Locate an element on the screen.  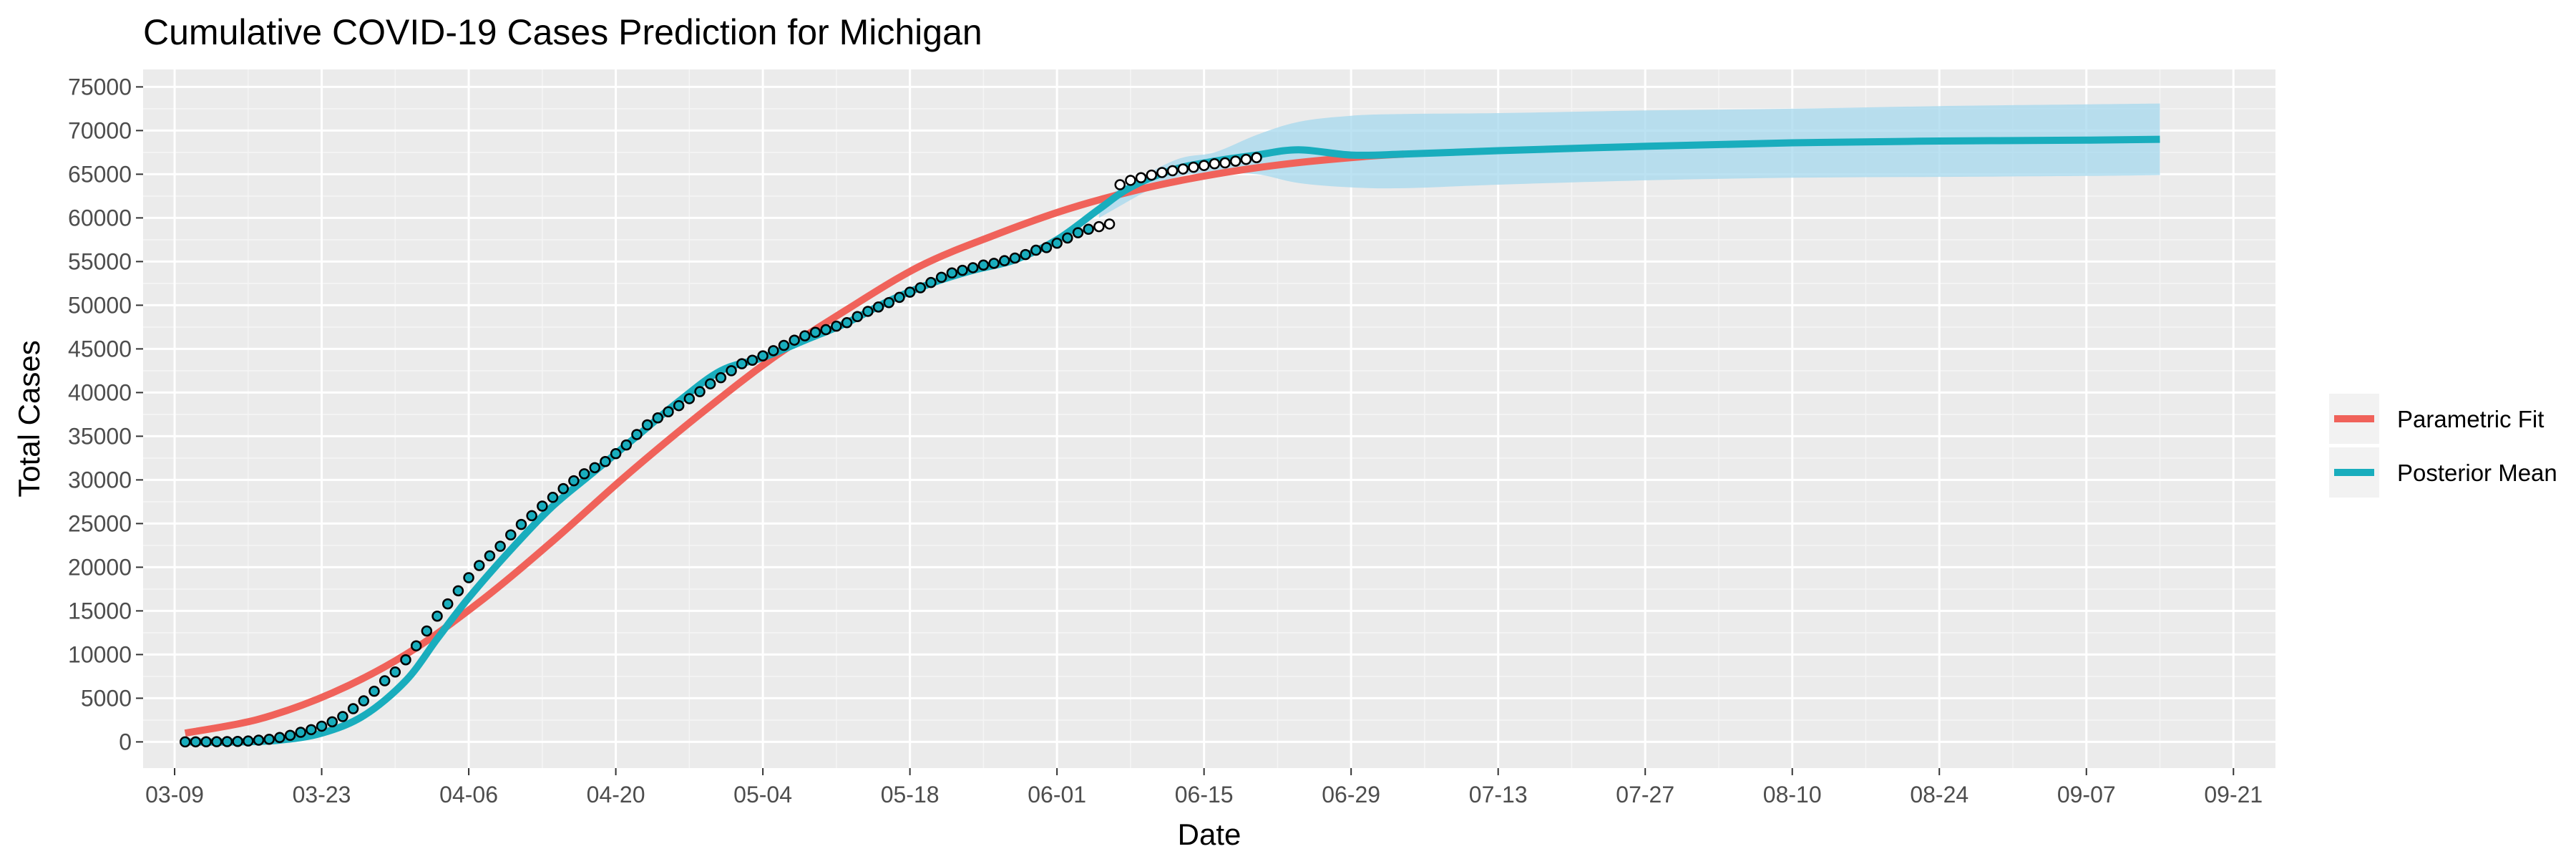
x-tick-label: 05-18 is located at coordinates (911, 794).